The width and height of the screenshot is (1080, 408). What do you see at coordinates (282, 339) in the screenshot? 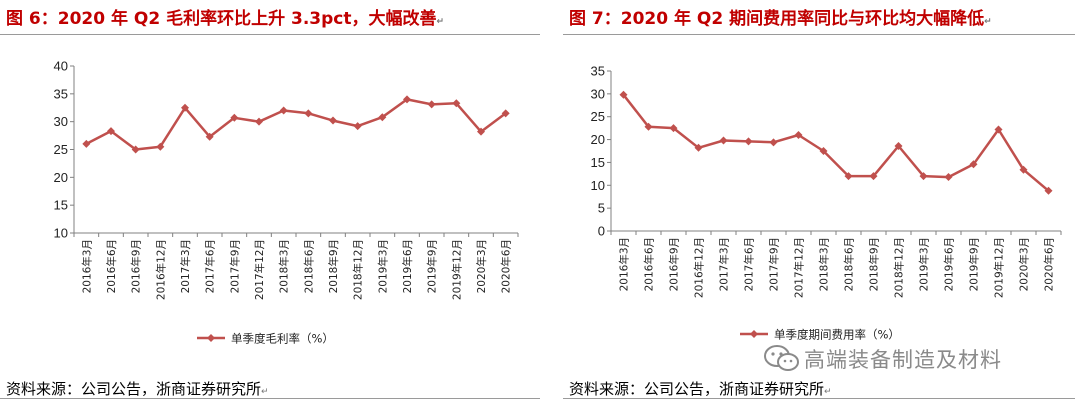
I see `legend-label: 单季度毛利率（%）` at bounding box center [282, 339].